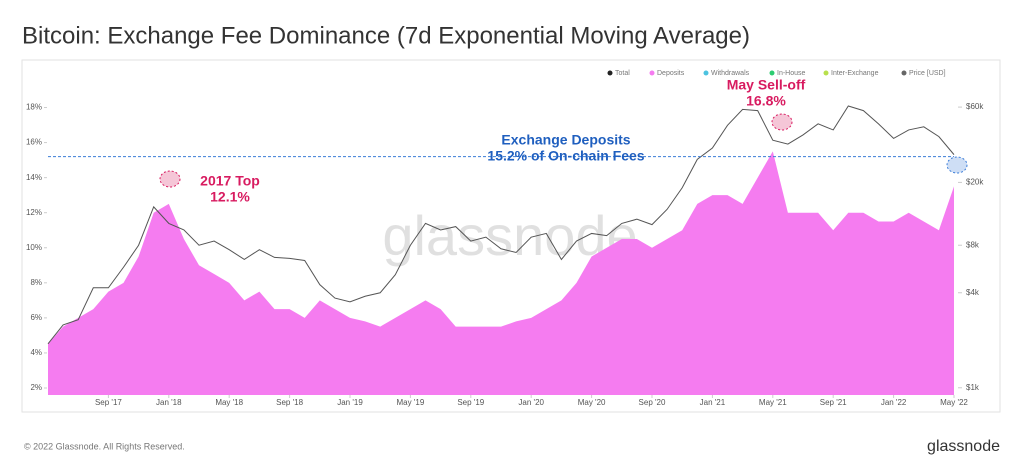 This screenshot has height=473, width=1024. What do you see at coordinates (671, 73) in the screenshot?
I see `legend-label: Deposits` at bounding box center [671, 73].